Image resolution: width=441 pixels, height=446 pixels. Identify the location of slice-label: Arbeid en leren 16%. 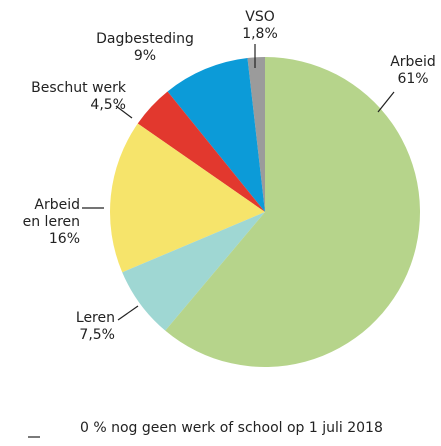
(51, 222).